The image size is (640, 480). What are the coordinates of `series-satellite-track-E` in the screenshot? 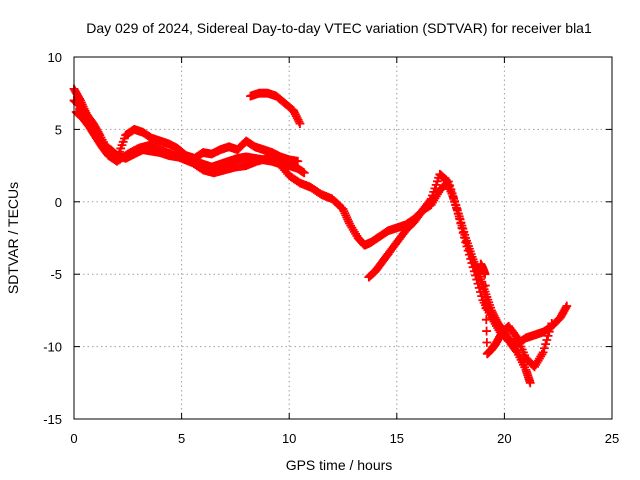 It's located at (449, 278).